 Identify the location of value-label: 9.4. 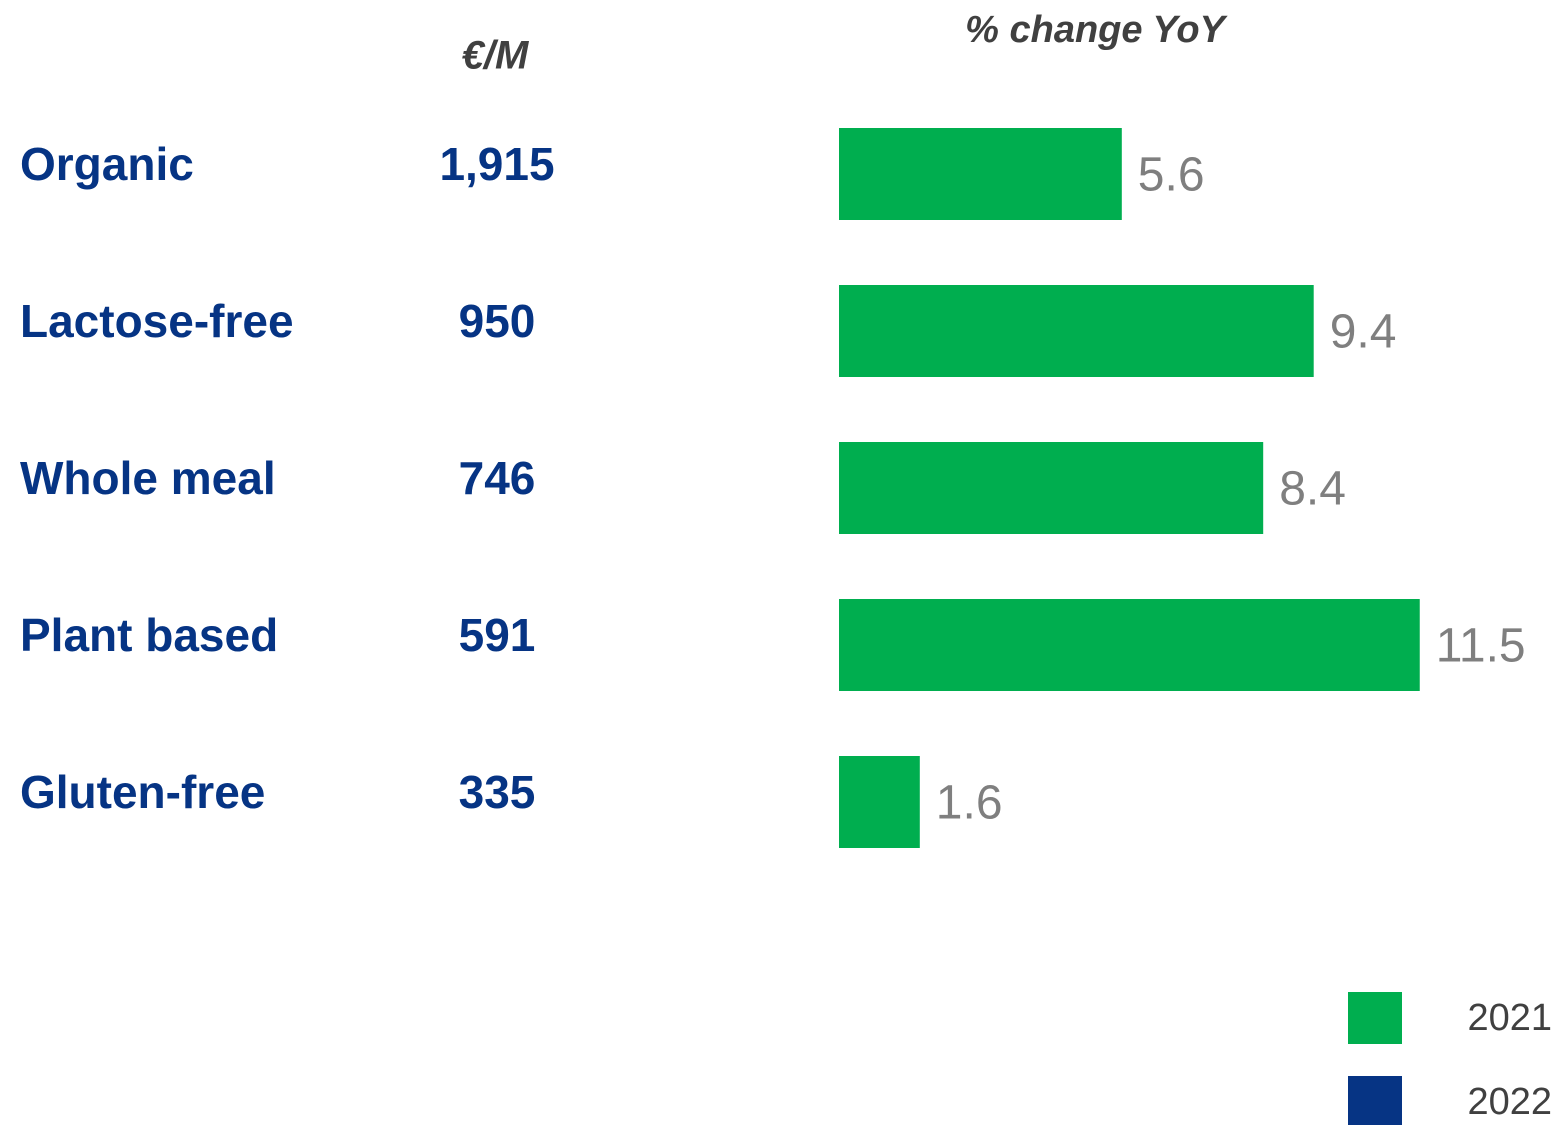
(1363, 332).